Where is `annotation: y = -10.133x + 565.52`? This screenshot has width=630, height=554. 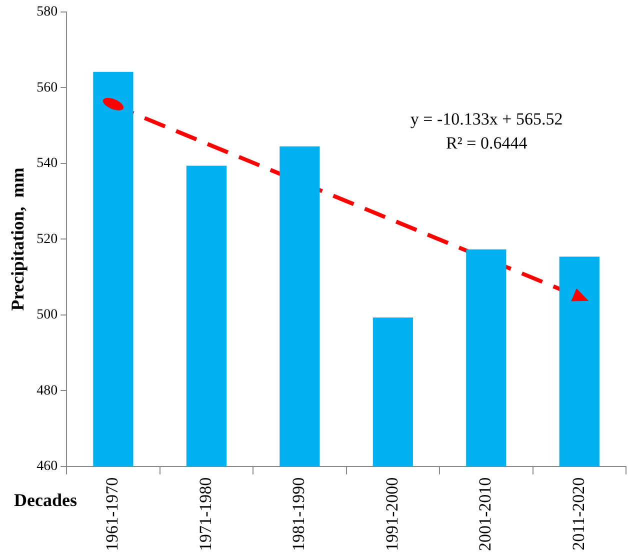
annotation: y = -10.133x + 565.52 is located at coordinates (486, 118).